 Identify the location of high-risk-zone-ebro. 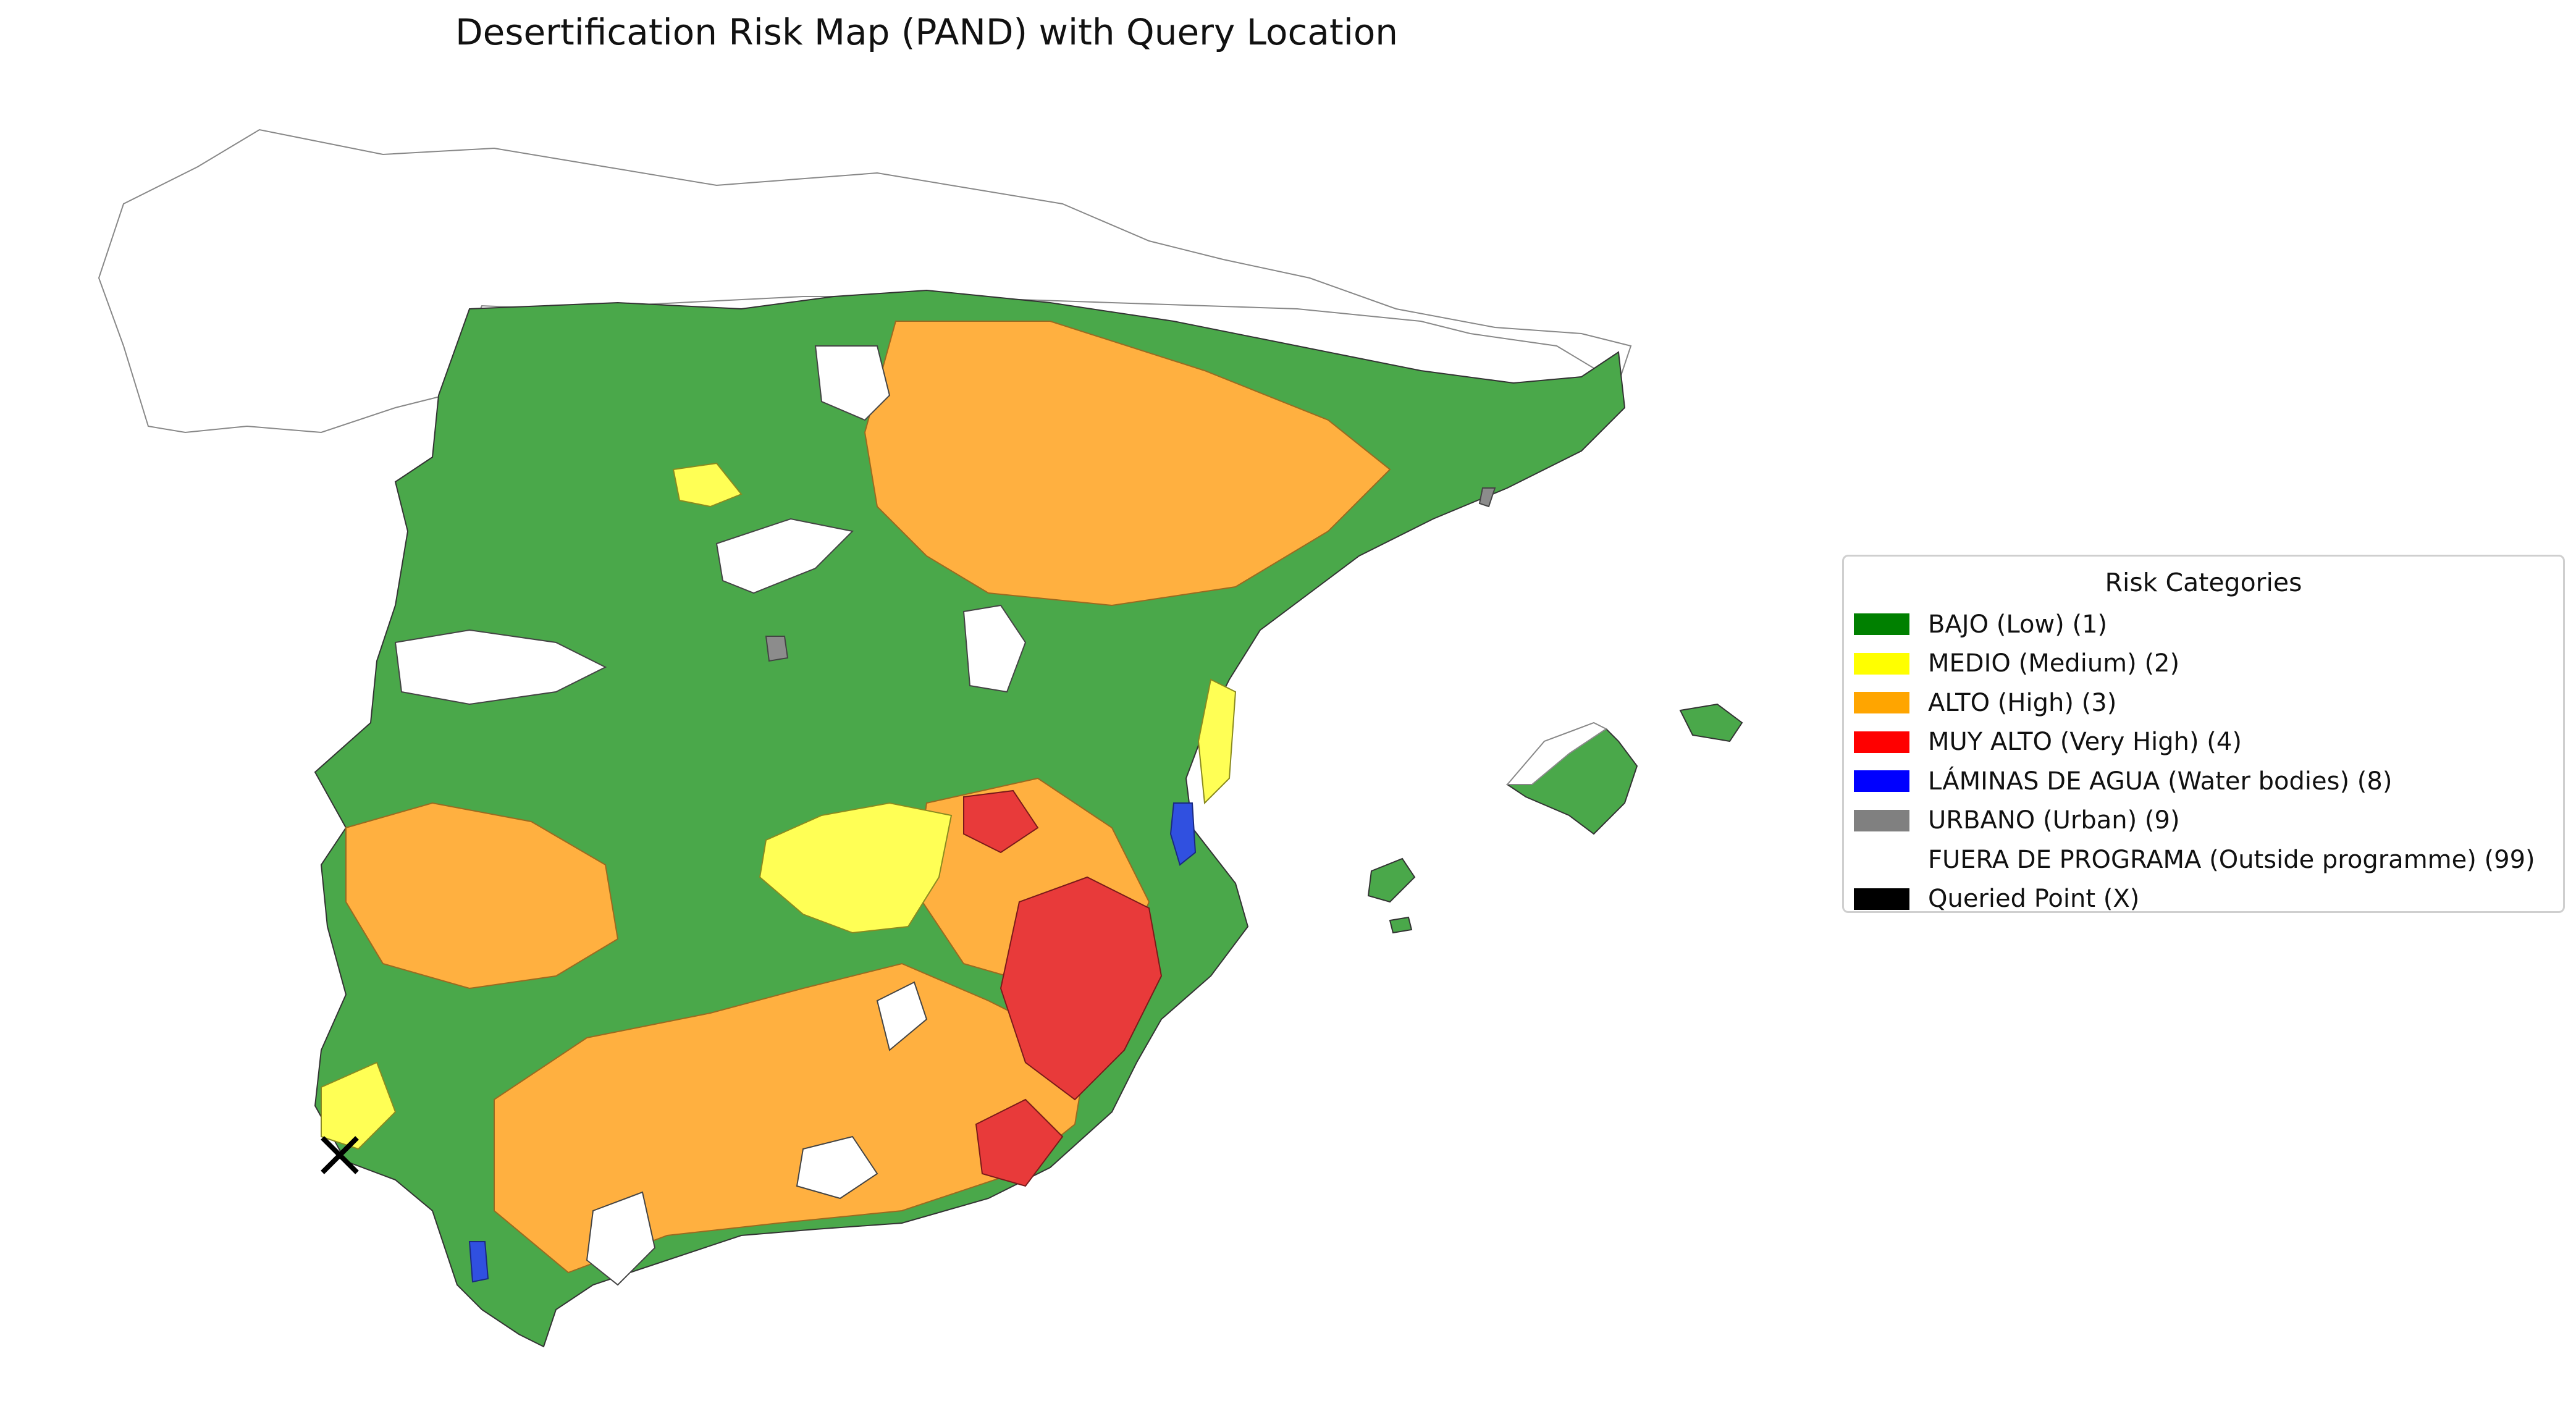
(1127, 464).